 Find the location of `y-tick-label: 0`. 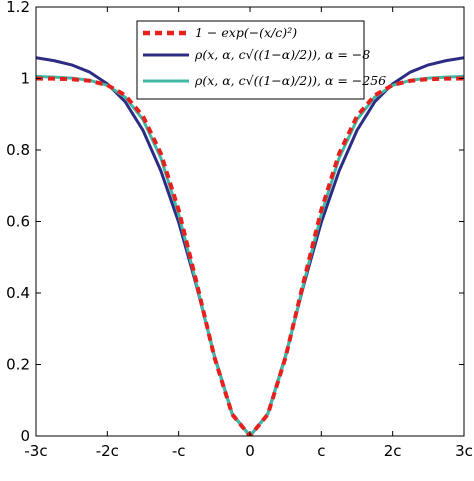

y-tick-label: 0 is located at coordinates (25, 436).